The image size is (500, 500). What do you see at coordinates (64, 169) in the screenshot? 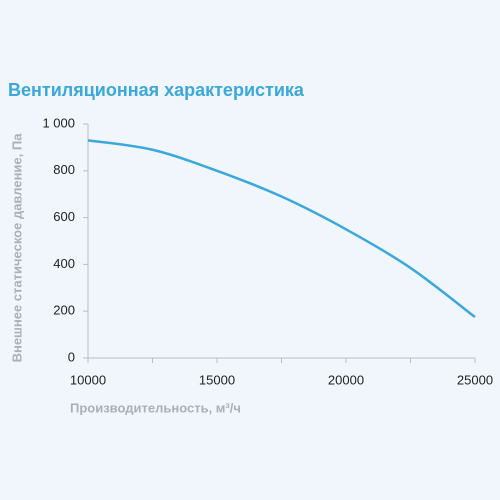
I see `y-tick-label: 800` at bounding box center [64, 169].